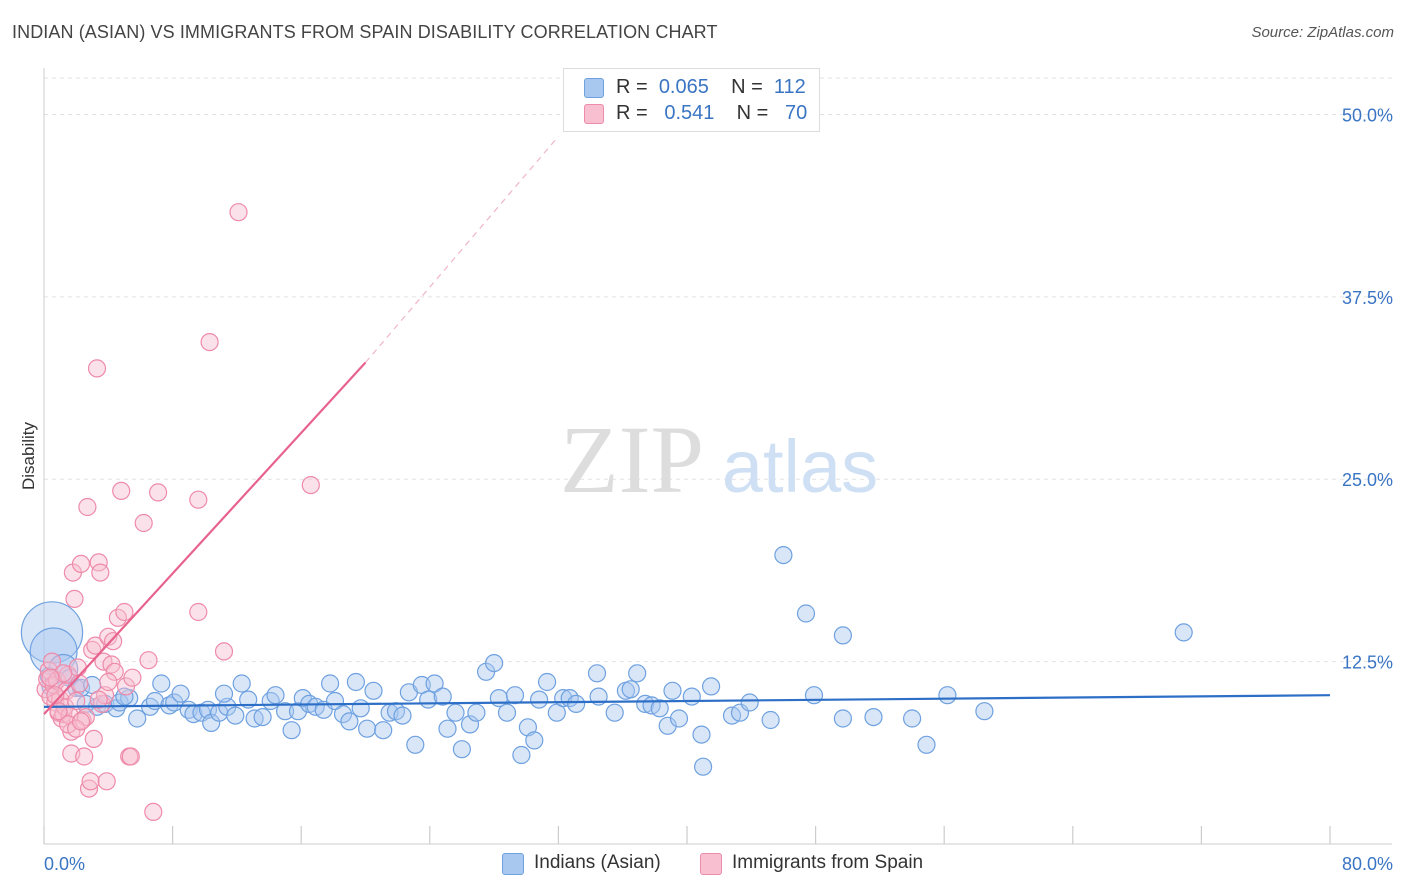 The image size is (1406, 892). Describe the element at coordinates (1367, 115) in the screenshot. I see `y-tick-label: 50.0%` at that location.